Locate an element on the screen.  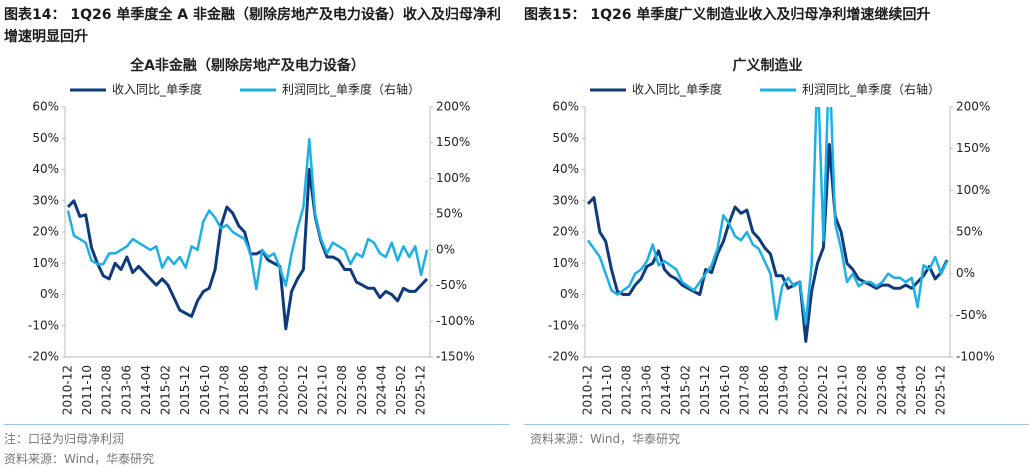
chart-title: 广义制造业 is located at coordinates (768, 65).